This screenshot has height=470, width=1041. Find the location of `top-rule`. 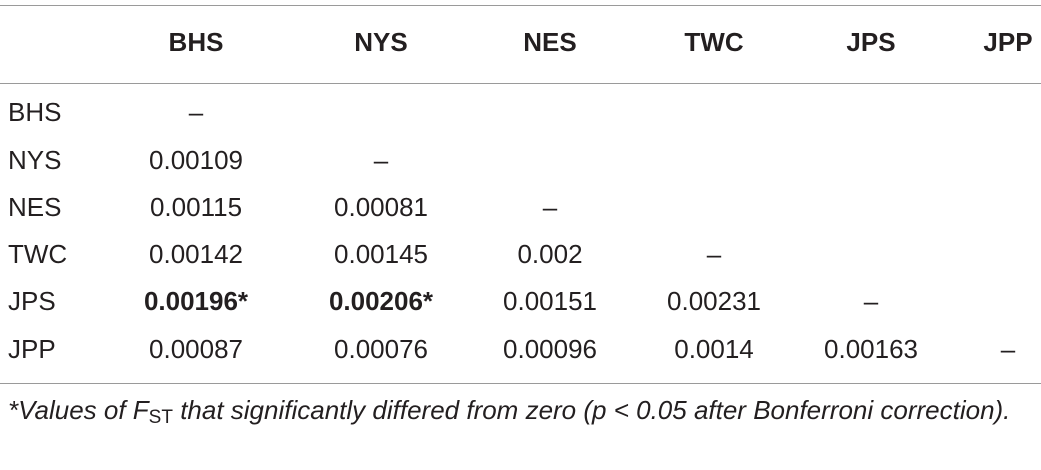

top-rule is located at coordinates (520, 5).